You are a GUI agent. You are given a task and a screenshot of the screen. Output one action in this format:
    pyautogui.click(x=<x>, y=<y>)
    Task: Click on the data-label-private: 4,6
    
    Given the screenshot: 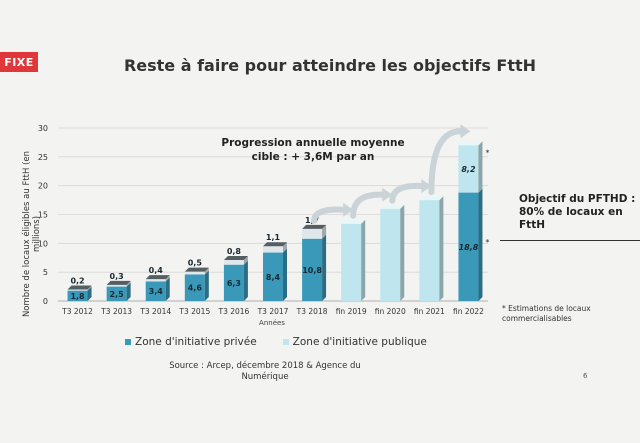 What is the action you would take?
    pyautogui.click(x=195, y=288)
    